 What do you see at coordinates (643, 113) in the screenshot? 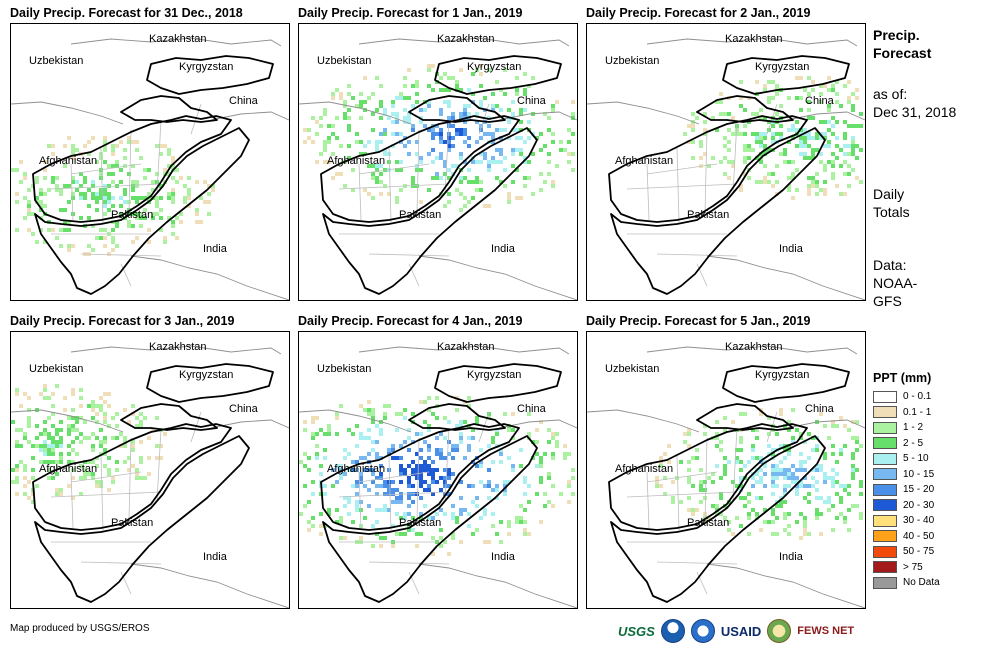
I see `country-boundary` at bounding box center [643, 113].